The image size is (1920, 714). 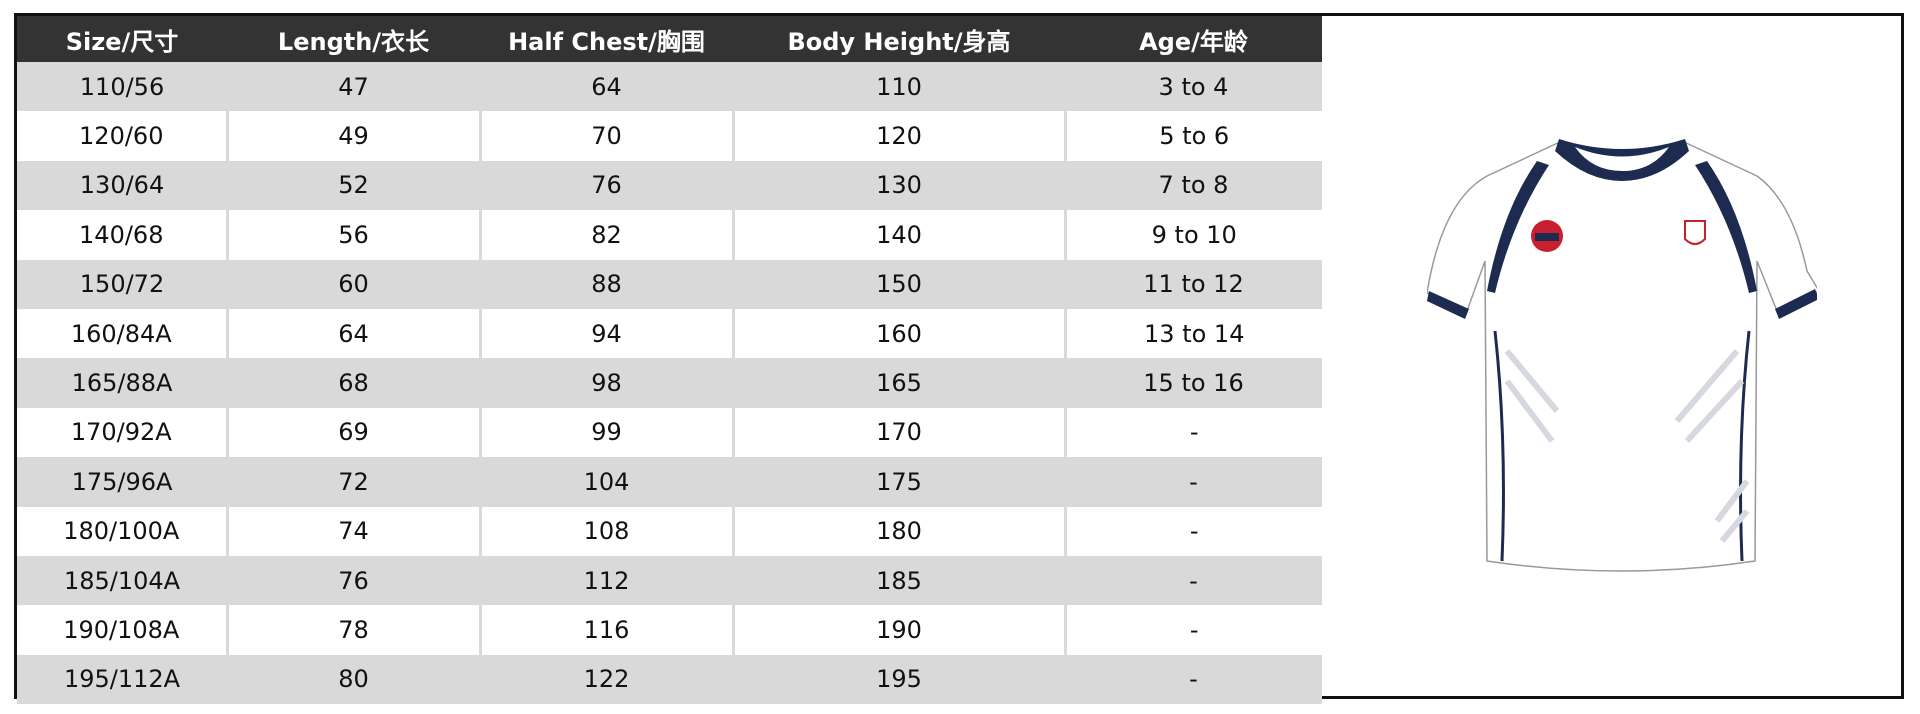 I want to click on table-cell: 94, so click(x=605, y=333).